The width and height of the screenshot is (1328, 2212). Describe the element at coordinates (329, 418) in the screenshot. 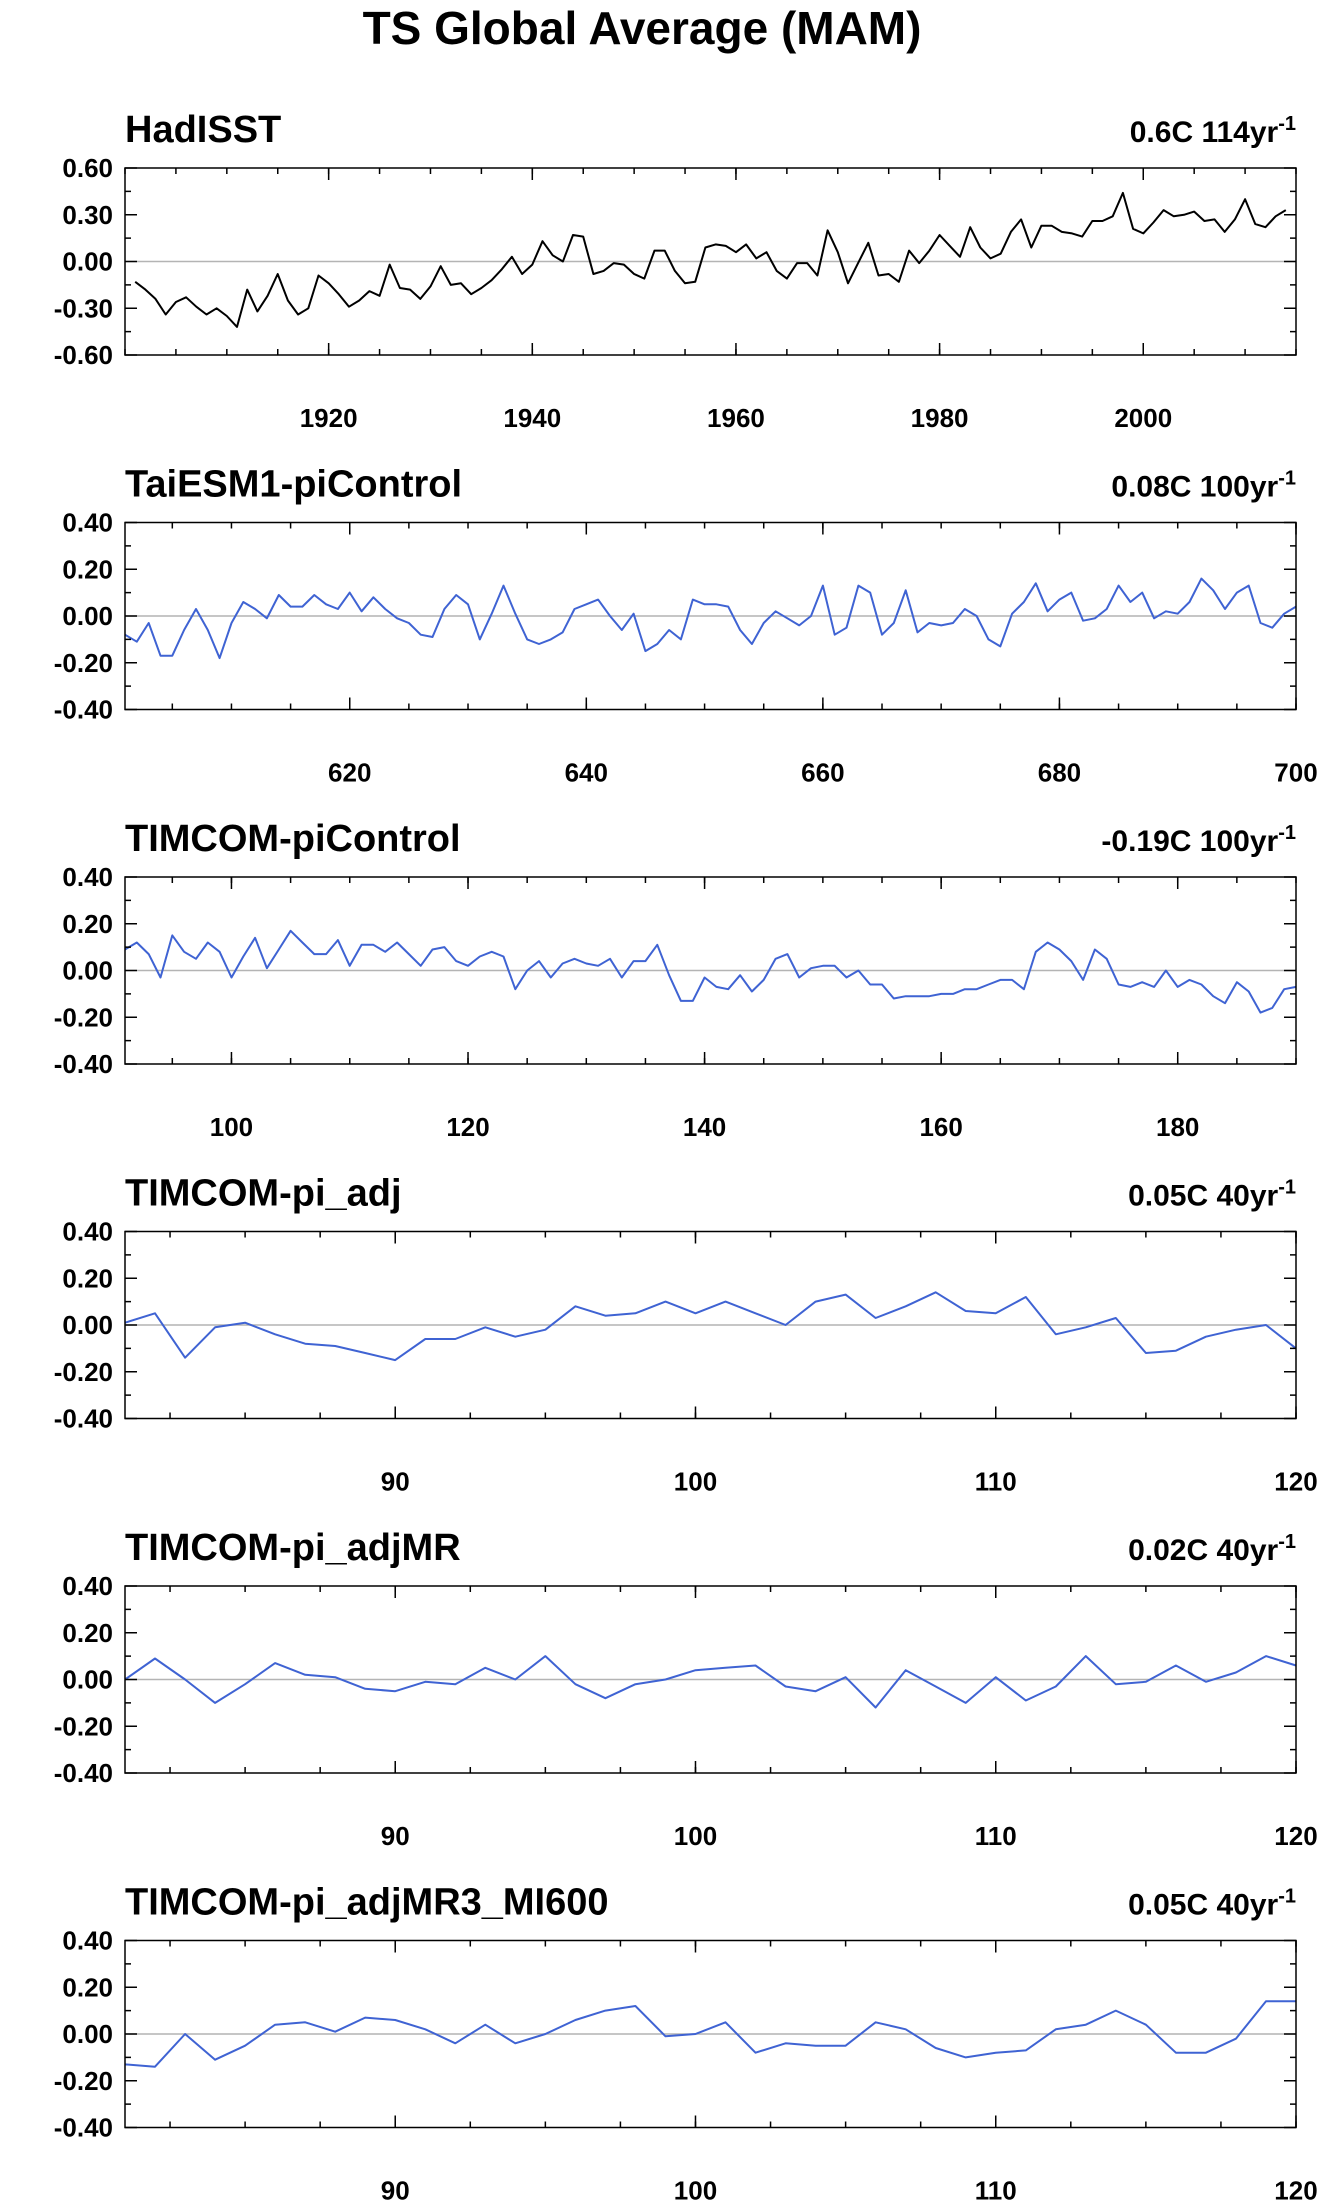

I see `x-tick-label: 1920` at that location.